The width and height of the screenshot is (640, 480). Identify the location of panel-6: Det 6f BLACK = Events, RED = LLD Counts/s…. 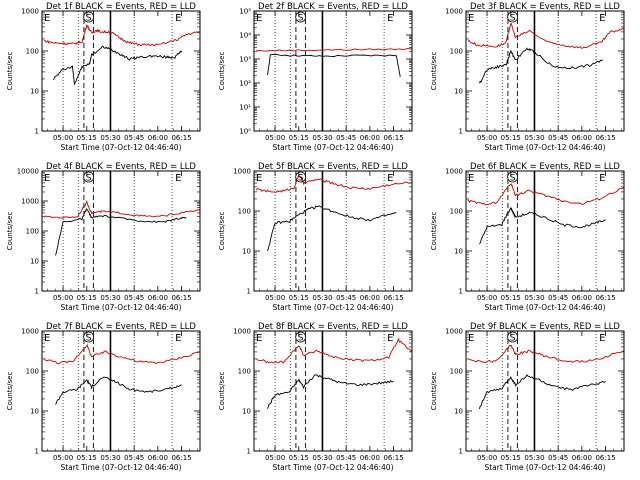
(527, 237).